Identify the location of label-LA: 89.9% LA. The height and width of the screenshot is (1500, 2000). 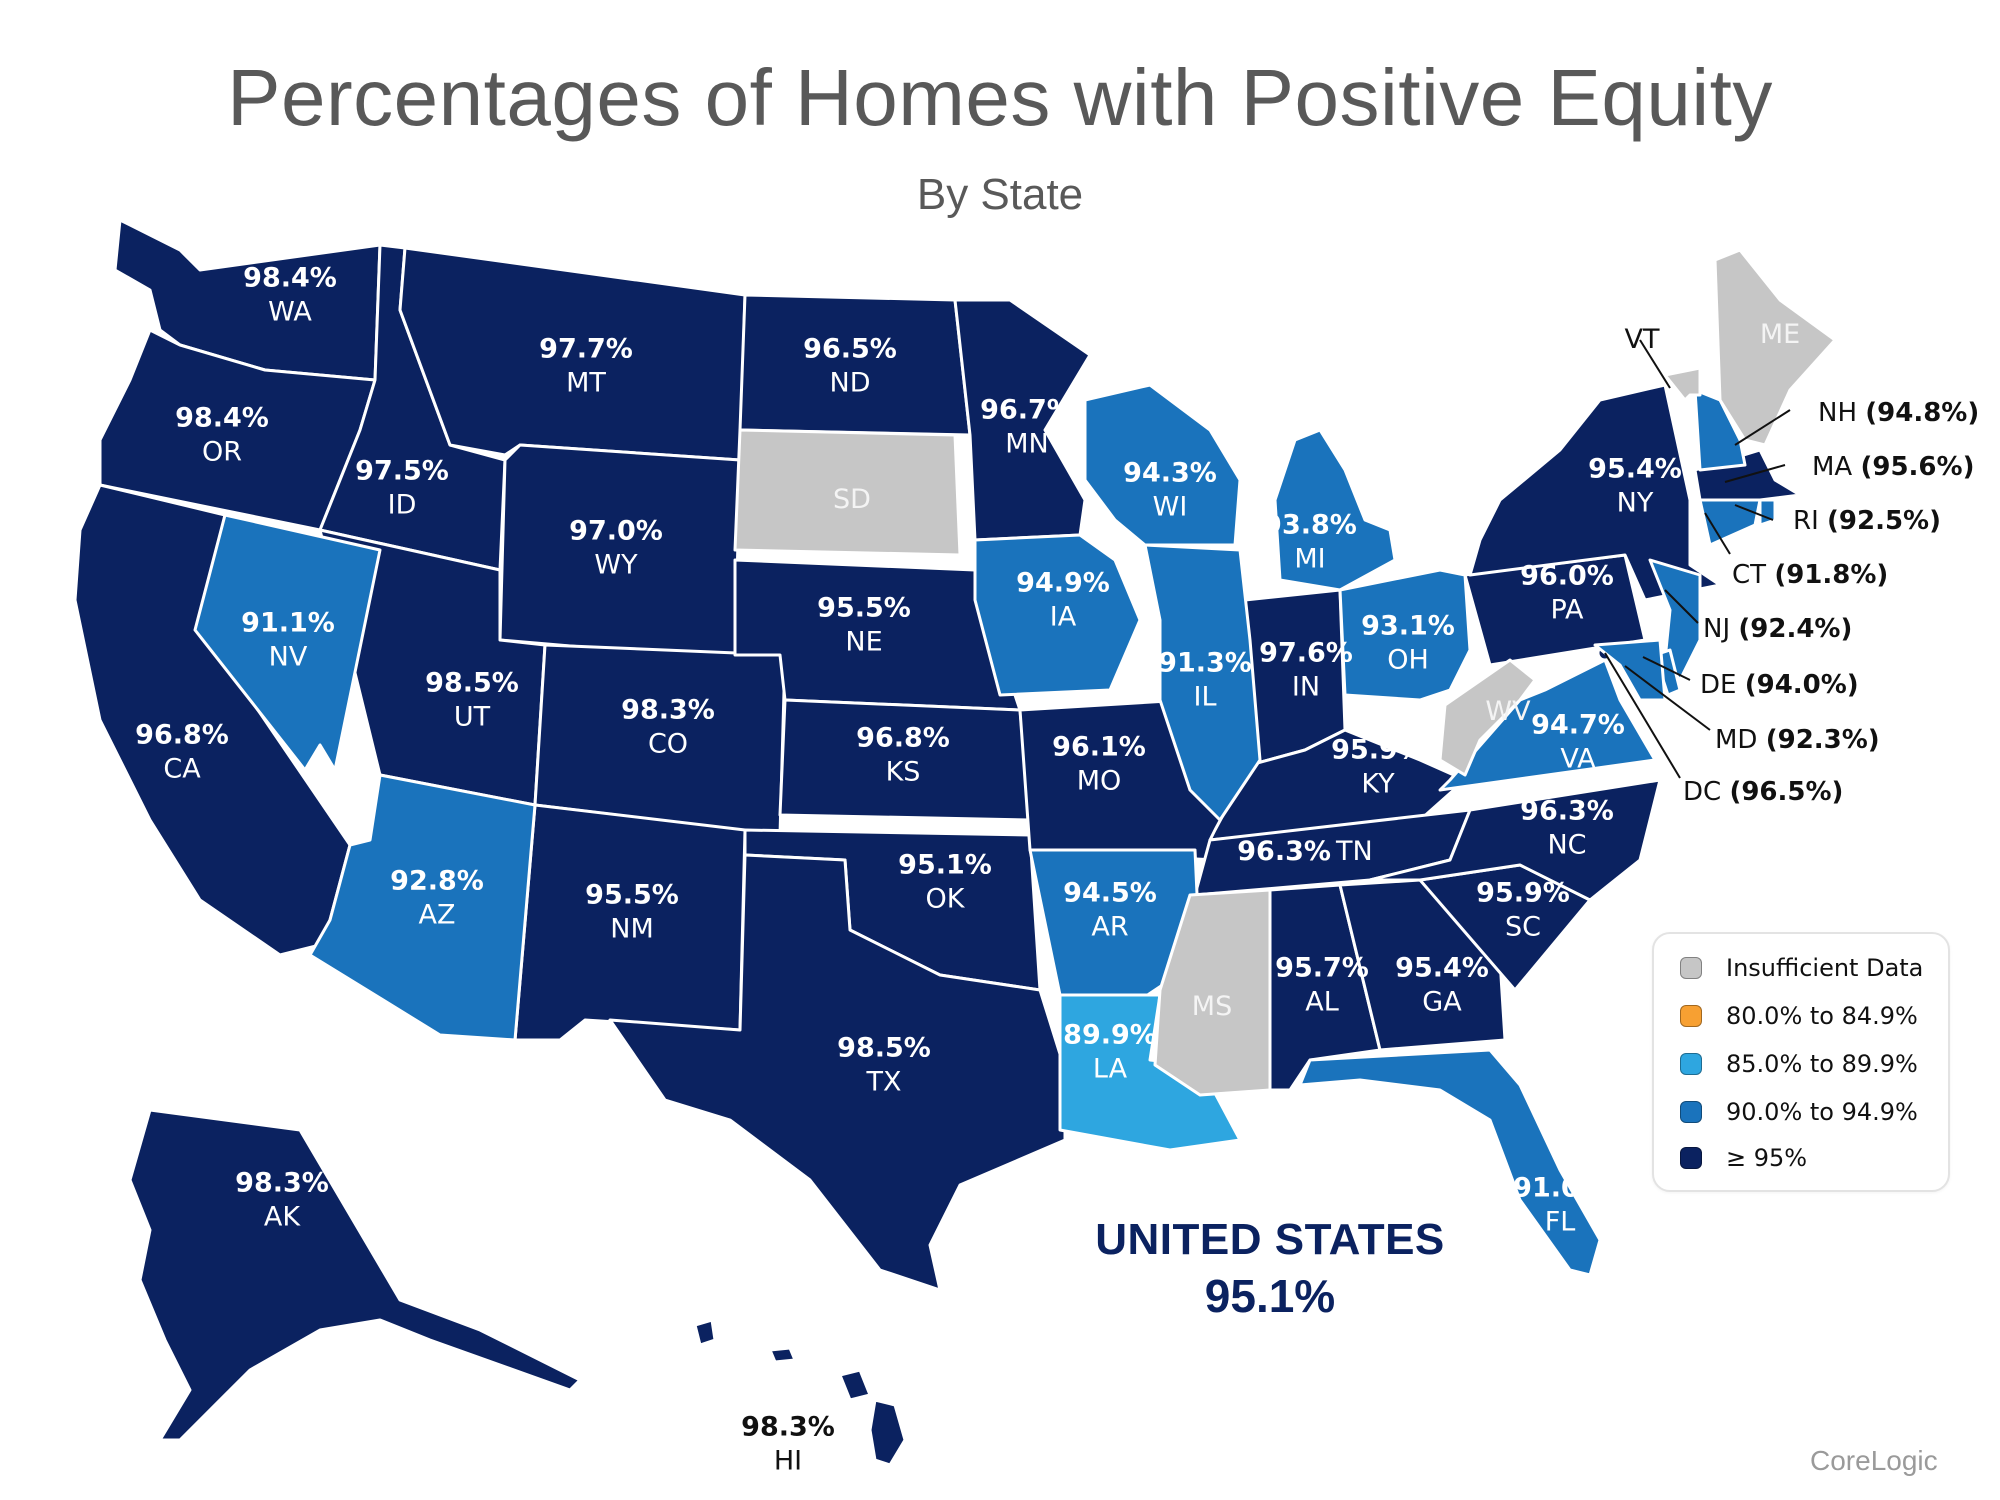
(1110, 1051).